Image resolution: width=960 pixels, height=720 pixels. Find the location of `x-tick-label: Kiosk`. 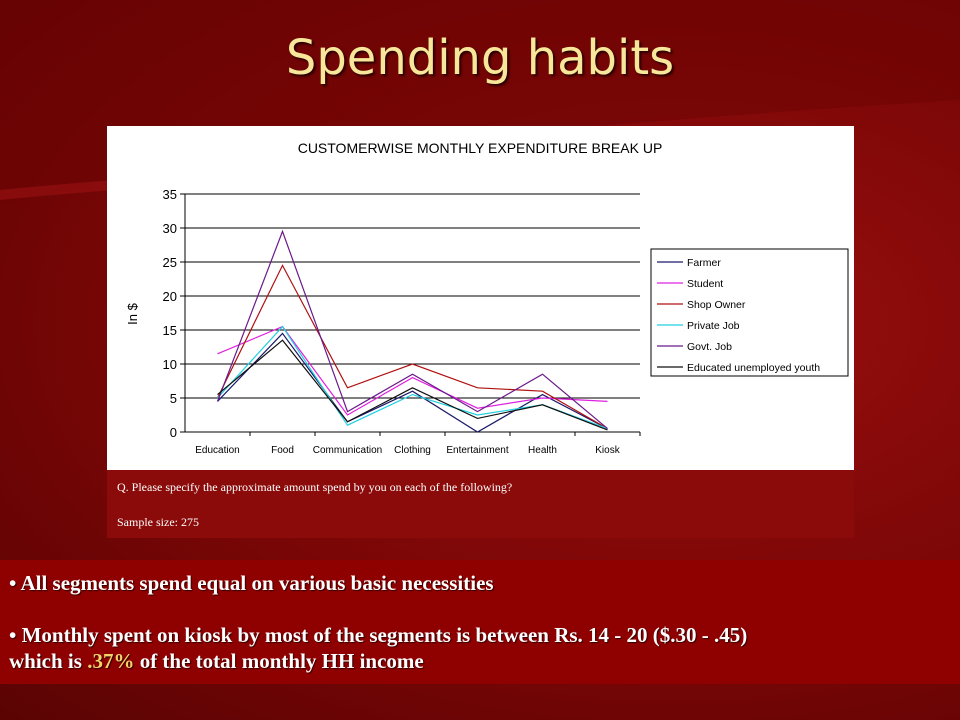

x-tick-label: Kiosk is located at coordinates (607, 450).